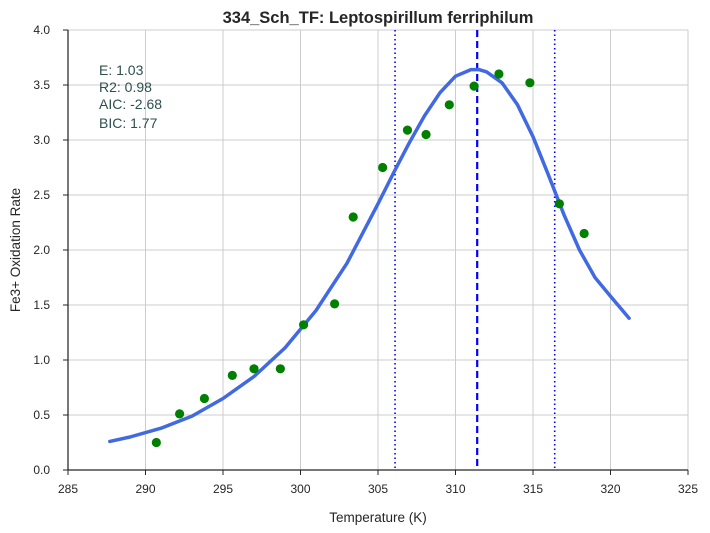 This screenshot has width=710, height=533. What do you see at coordinates (41, 305) in the screenshot?
I see `y-tick-label: 1.5` at bounding box center [41, 305].